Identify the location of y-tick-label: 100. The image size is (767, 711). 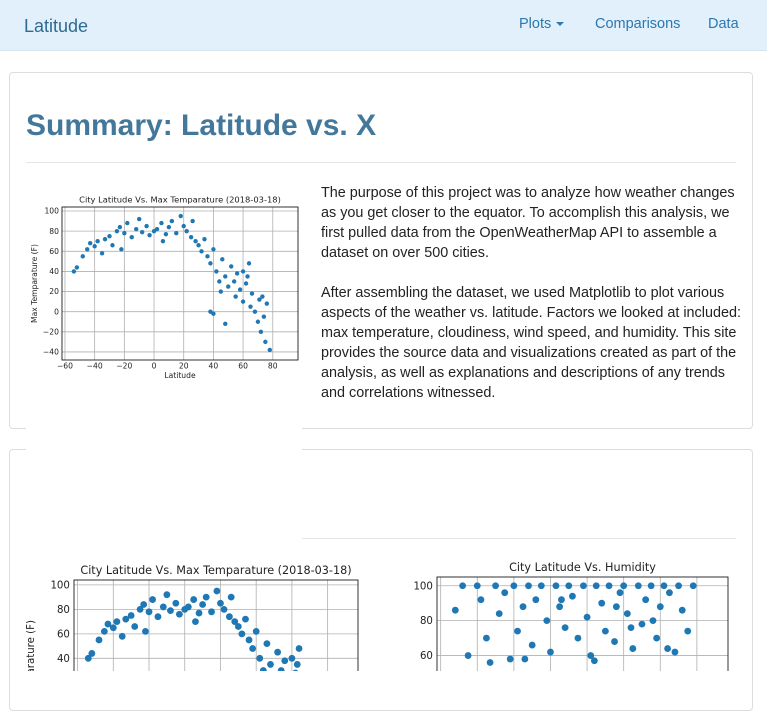
(59, 585).